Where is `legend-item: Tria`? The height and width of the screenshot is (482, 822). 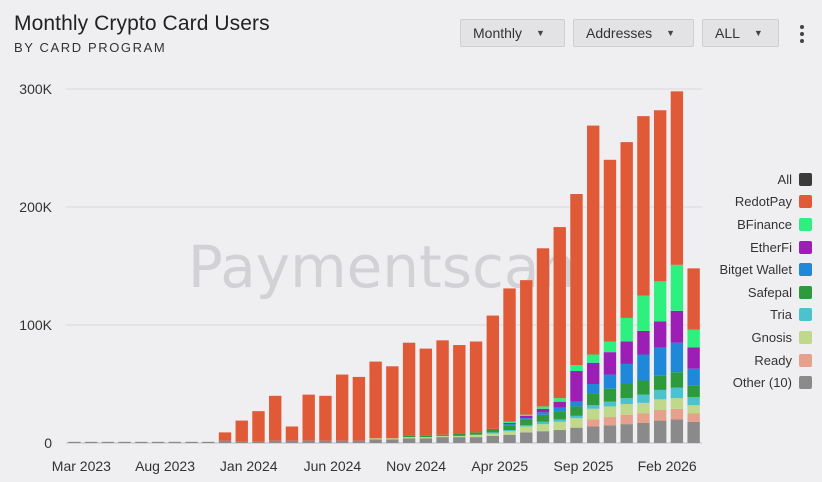
legend-item: Tria is located at coordinates (756, 315).